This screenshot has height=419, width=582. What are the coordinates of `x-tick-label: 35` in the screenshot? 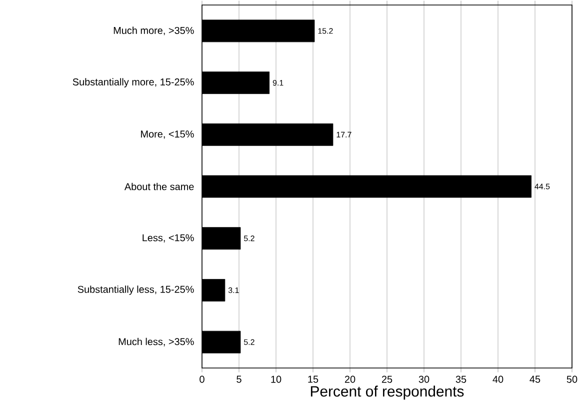 It's located at (461, 379).